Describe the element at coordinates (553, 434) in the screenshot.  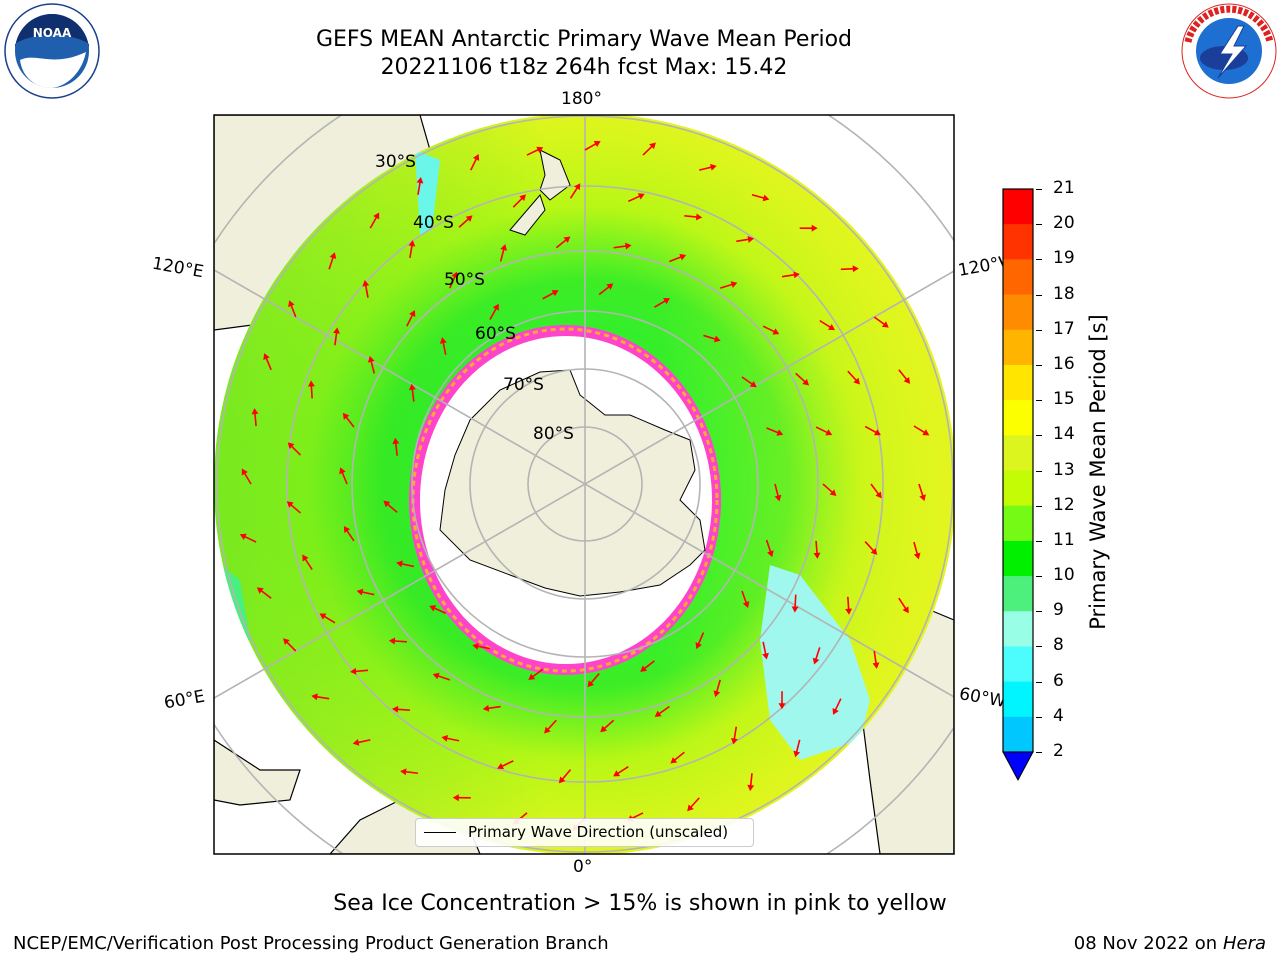
I see `lat-label-80s: 80°S` at that location.